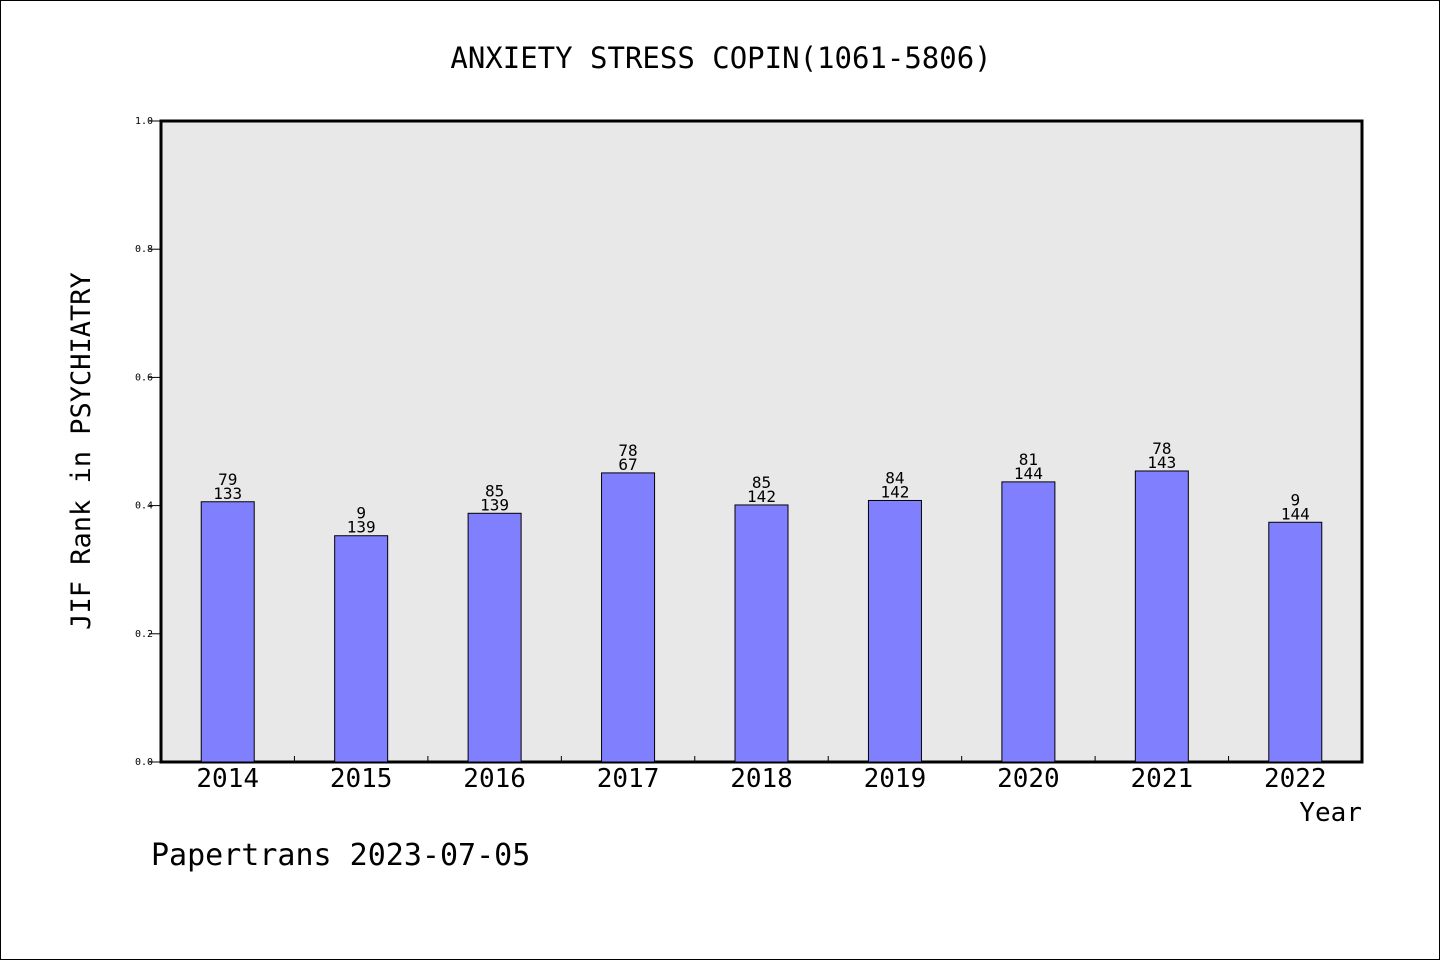 This screenshot has width=1440, height=961. Describe the element at coordinates (144, 762) in the screenshot. I see `y-tick-label: 0.0` at that location.